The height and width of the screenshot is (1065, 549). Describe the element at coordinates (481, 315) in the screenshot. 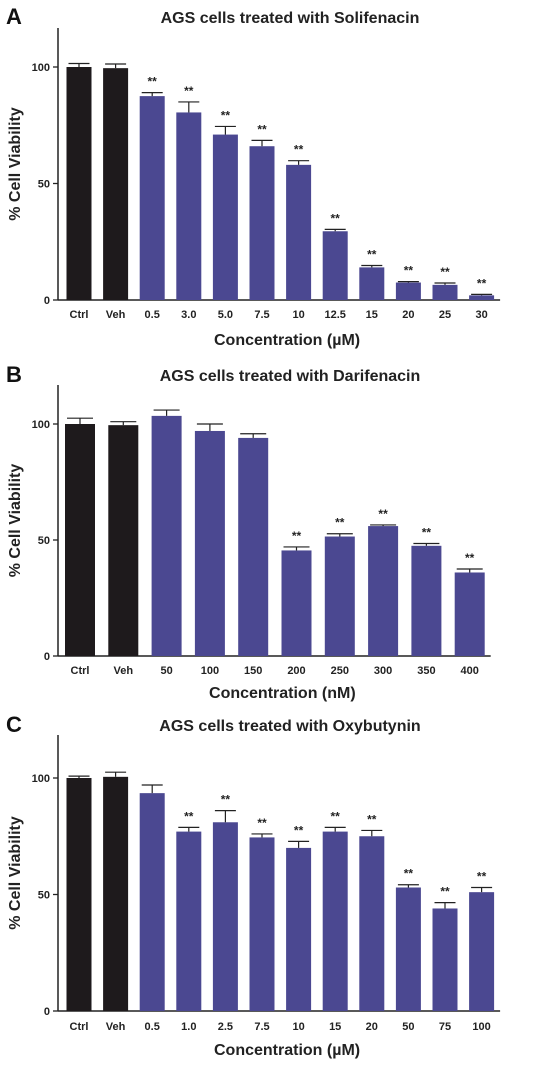

I see `panel-a-category-label: 30` at that location.